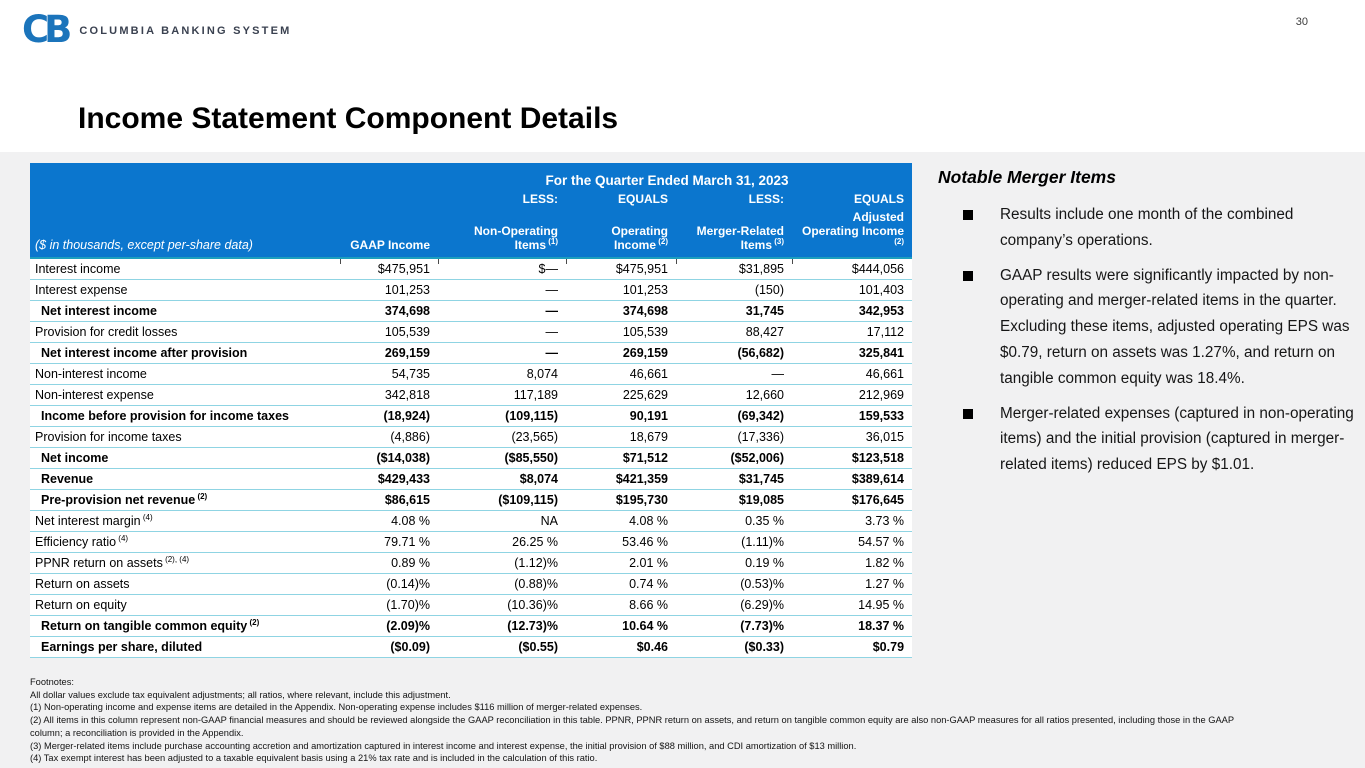 The width and height of the screenshot is (1365, 768). I want to click on cell: (1.12)%, so click(502, 563).